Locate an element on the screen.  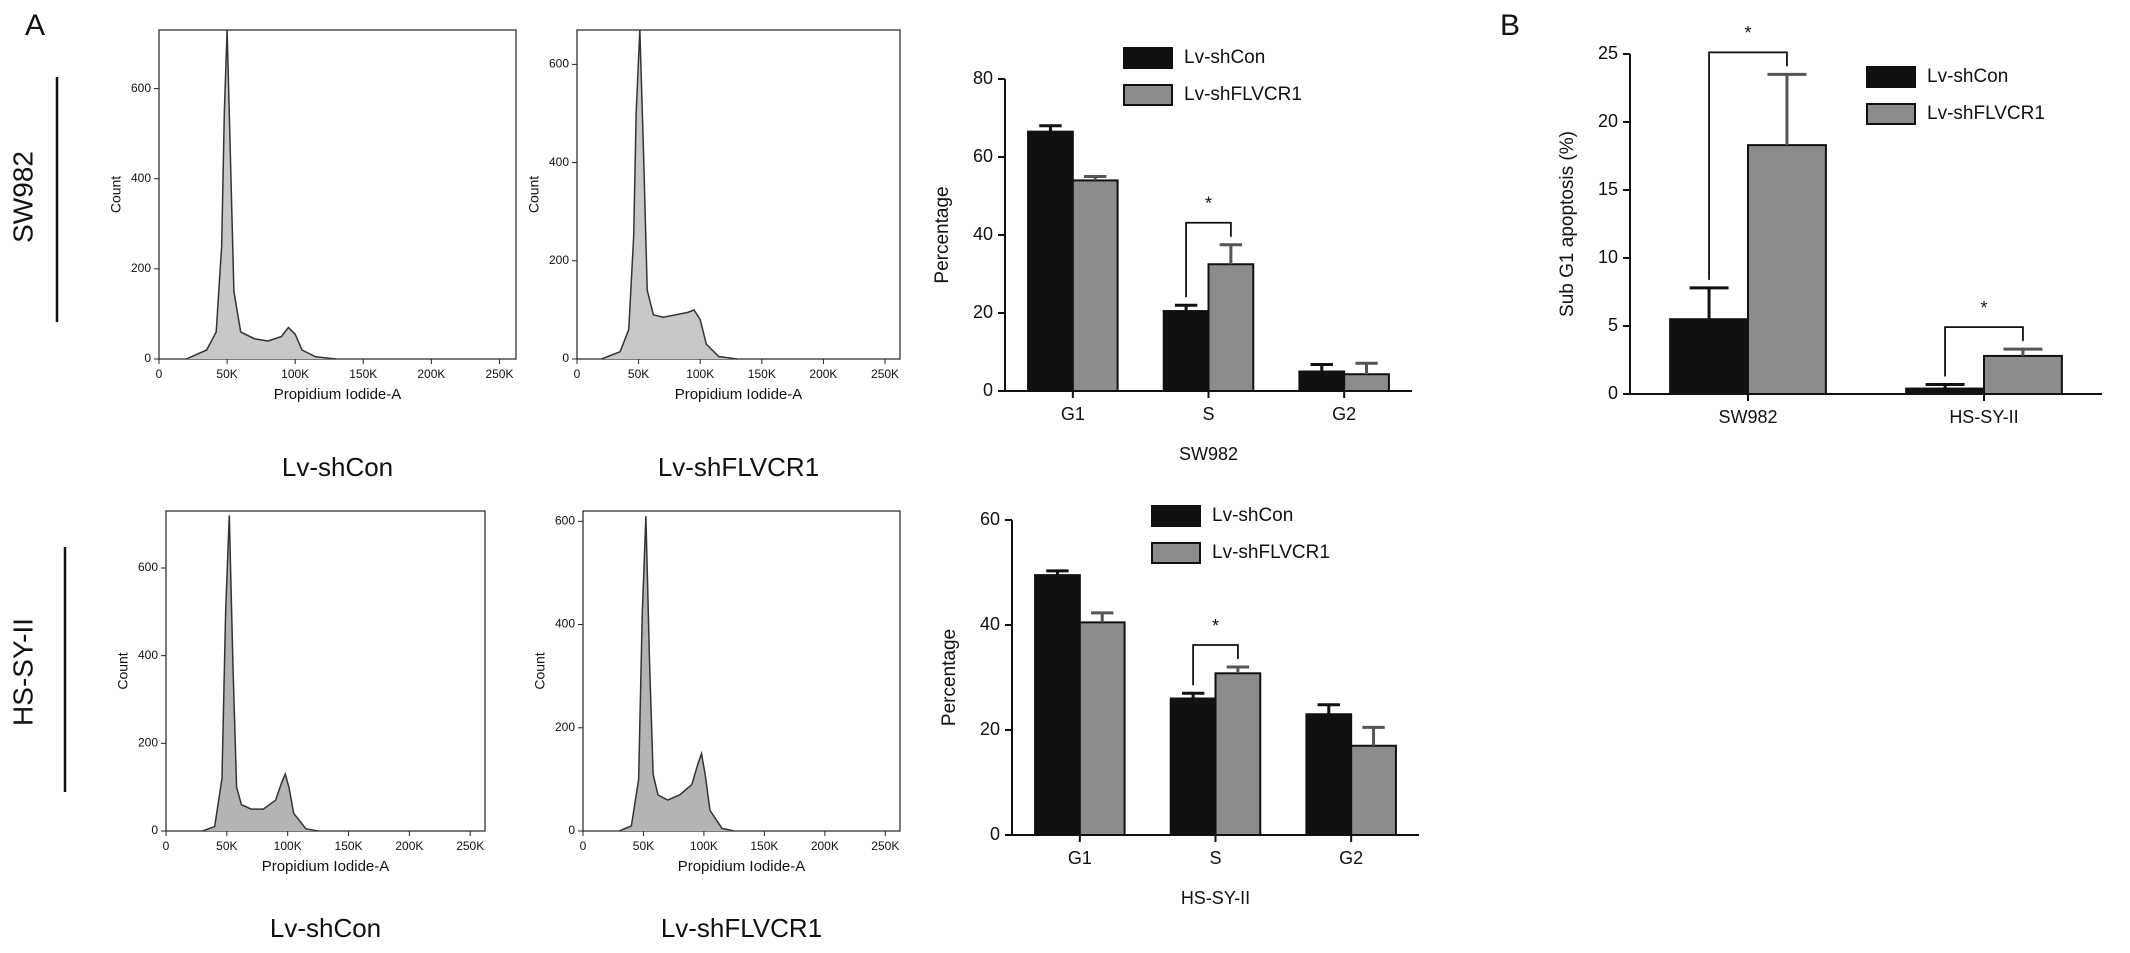
y-tick-label: 25 is located at coordinates (1608, 53).